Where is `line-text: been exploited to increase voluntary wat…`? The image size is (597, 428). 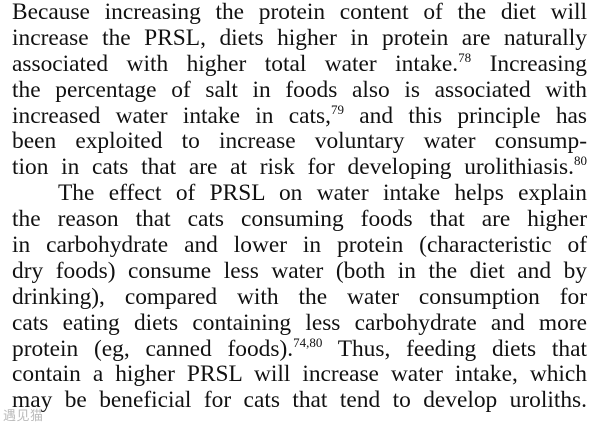 line-text: been exploited to increase voluntary wat… is located at coordinates (299, 141).